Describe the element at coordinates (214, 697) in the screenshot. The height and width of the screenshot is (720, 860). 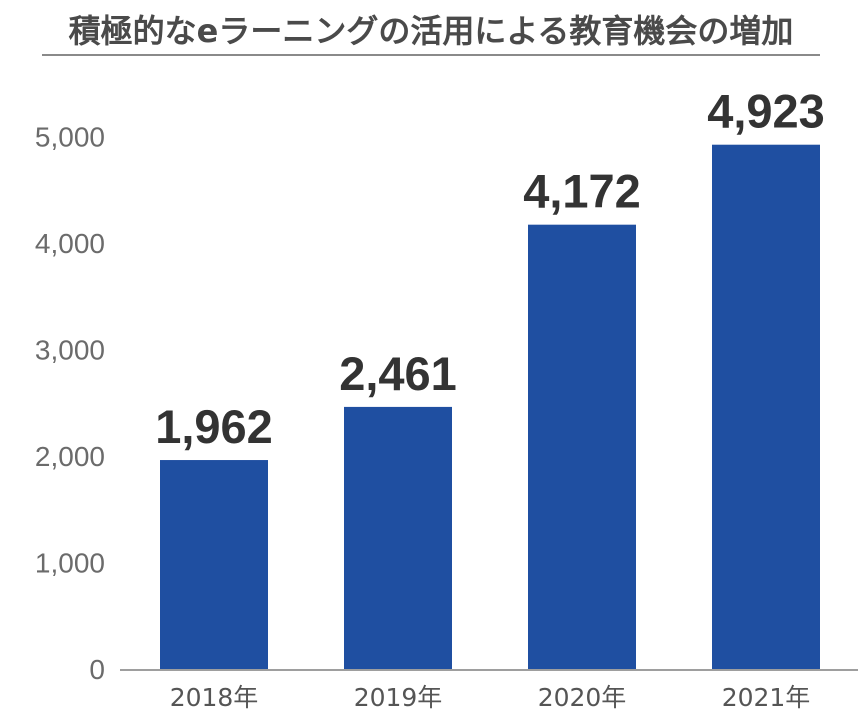
I see `x-tick-label: 2018年` at that location.